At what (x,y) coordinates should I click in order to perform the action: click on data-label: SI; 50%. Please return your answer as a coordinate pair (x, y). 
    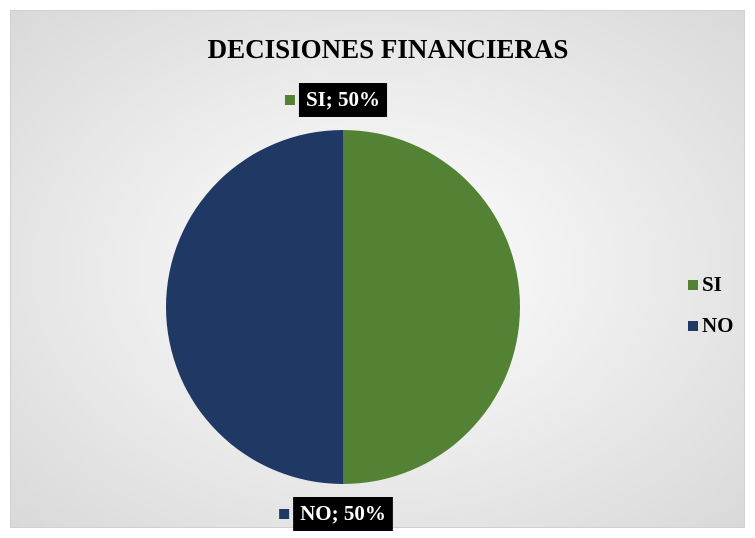
    Looking at the image, I should click on (336, 100).